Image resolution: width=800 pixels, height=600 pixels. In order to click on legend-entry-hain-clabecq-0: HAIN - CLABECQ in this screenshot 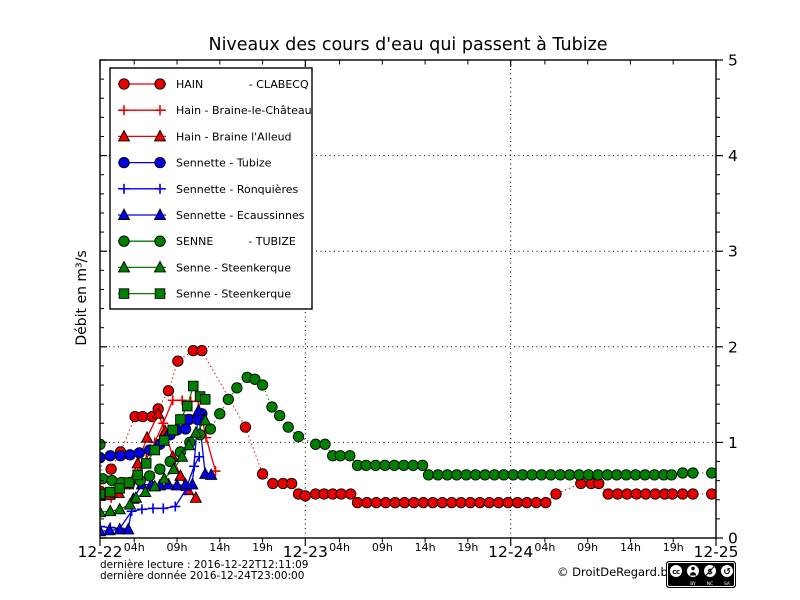, I will do `click(213, 84)`.